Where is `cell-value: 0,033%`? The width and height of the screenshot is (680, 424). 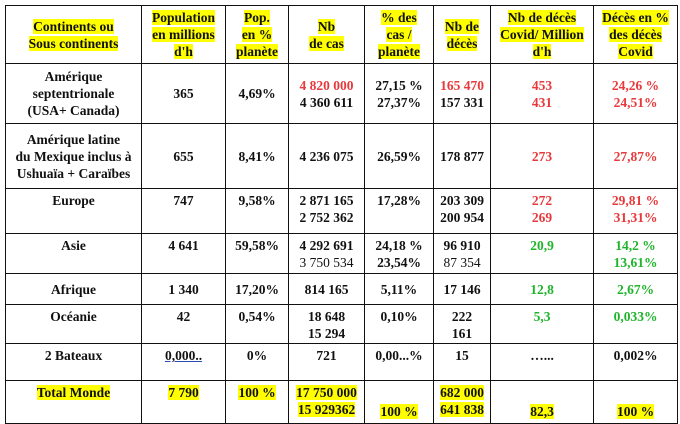 cell-value: 0,033% is located at coordinates (635, 316).